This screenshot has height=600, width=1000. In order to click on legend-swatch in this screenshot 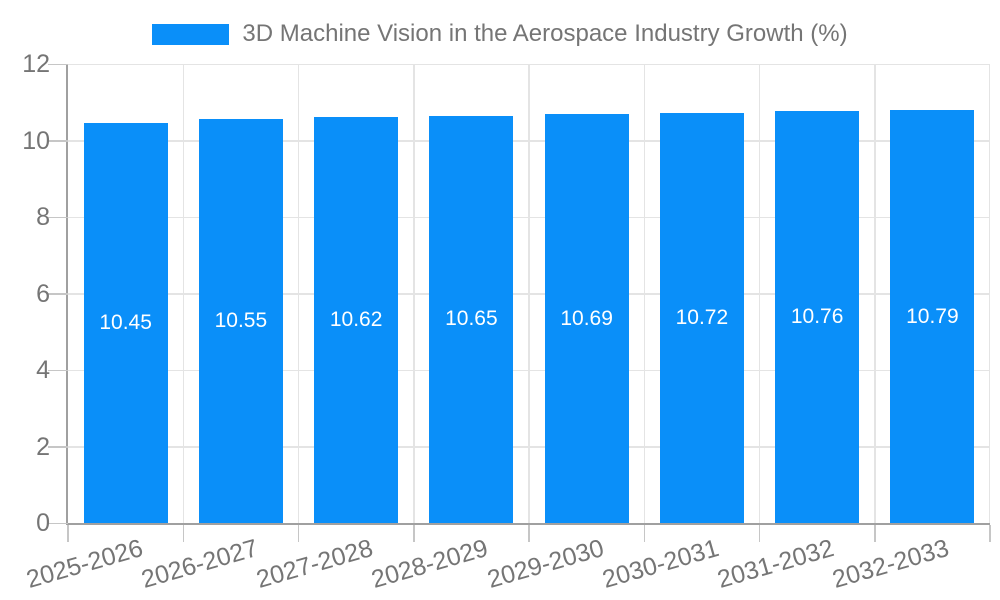, I will do `click(191, 34)`.